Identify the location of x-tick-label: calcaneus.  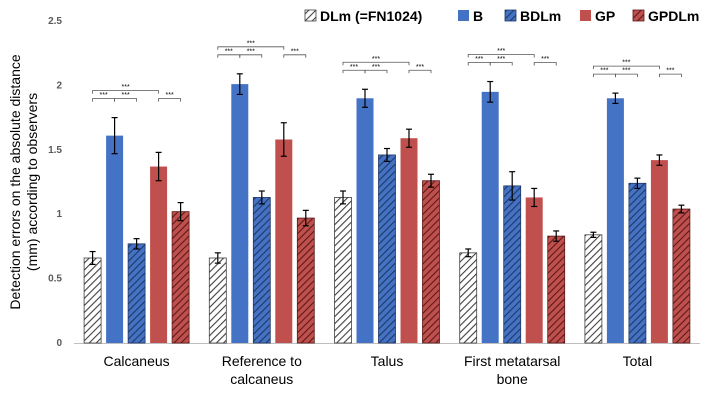
(261, 379).